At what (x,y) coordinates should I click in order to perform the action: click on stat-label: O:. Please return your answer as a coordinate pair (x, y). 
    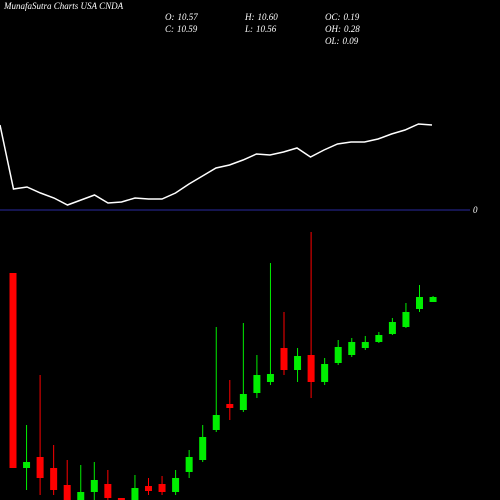
    Looking at the image, I should click on (170, 17).